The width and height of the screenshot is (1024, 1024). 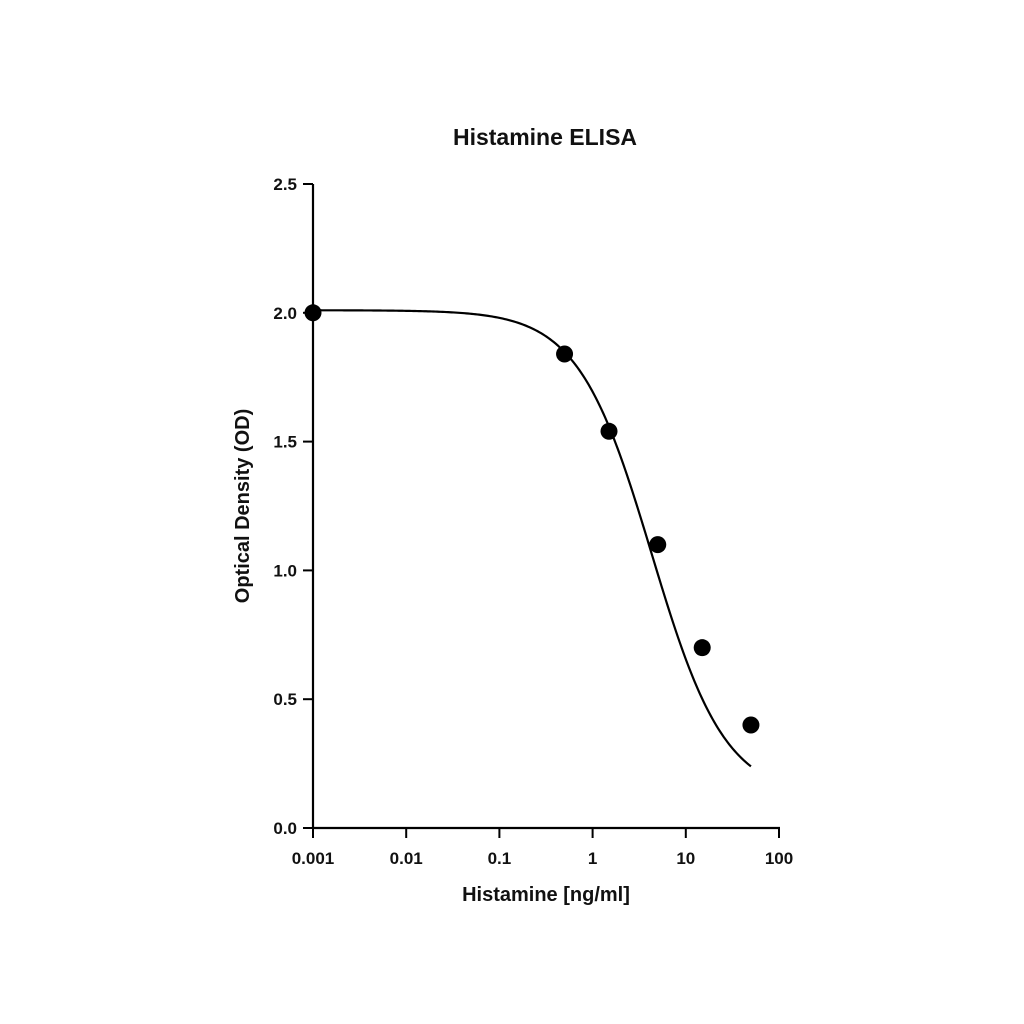 What do you see at coordinates (779, 858) in the screenshot?
I see `x-tick-label: 100` at bounding box center [779, 858].